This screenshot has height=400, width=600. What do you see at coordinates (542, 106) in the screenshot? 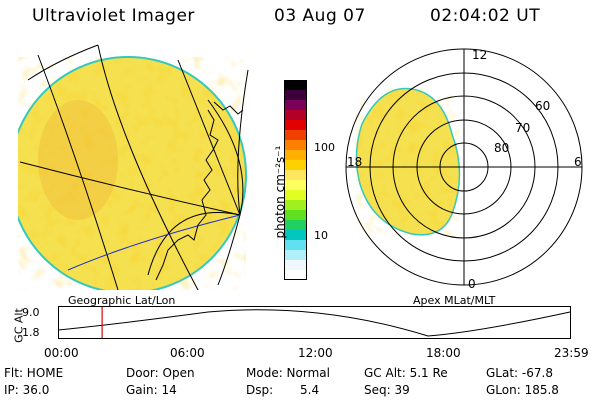
I see `mlat-label-60: 60` at bounding box center [542, 106].